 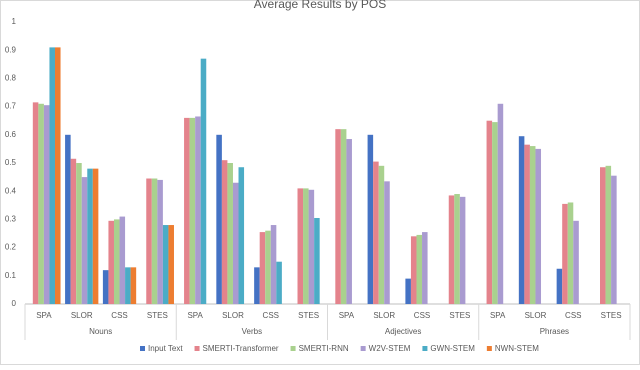 I want to click on y-tick-label: 0.3, so click(x=11, y=219).